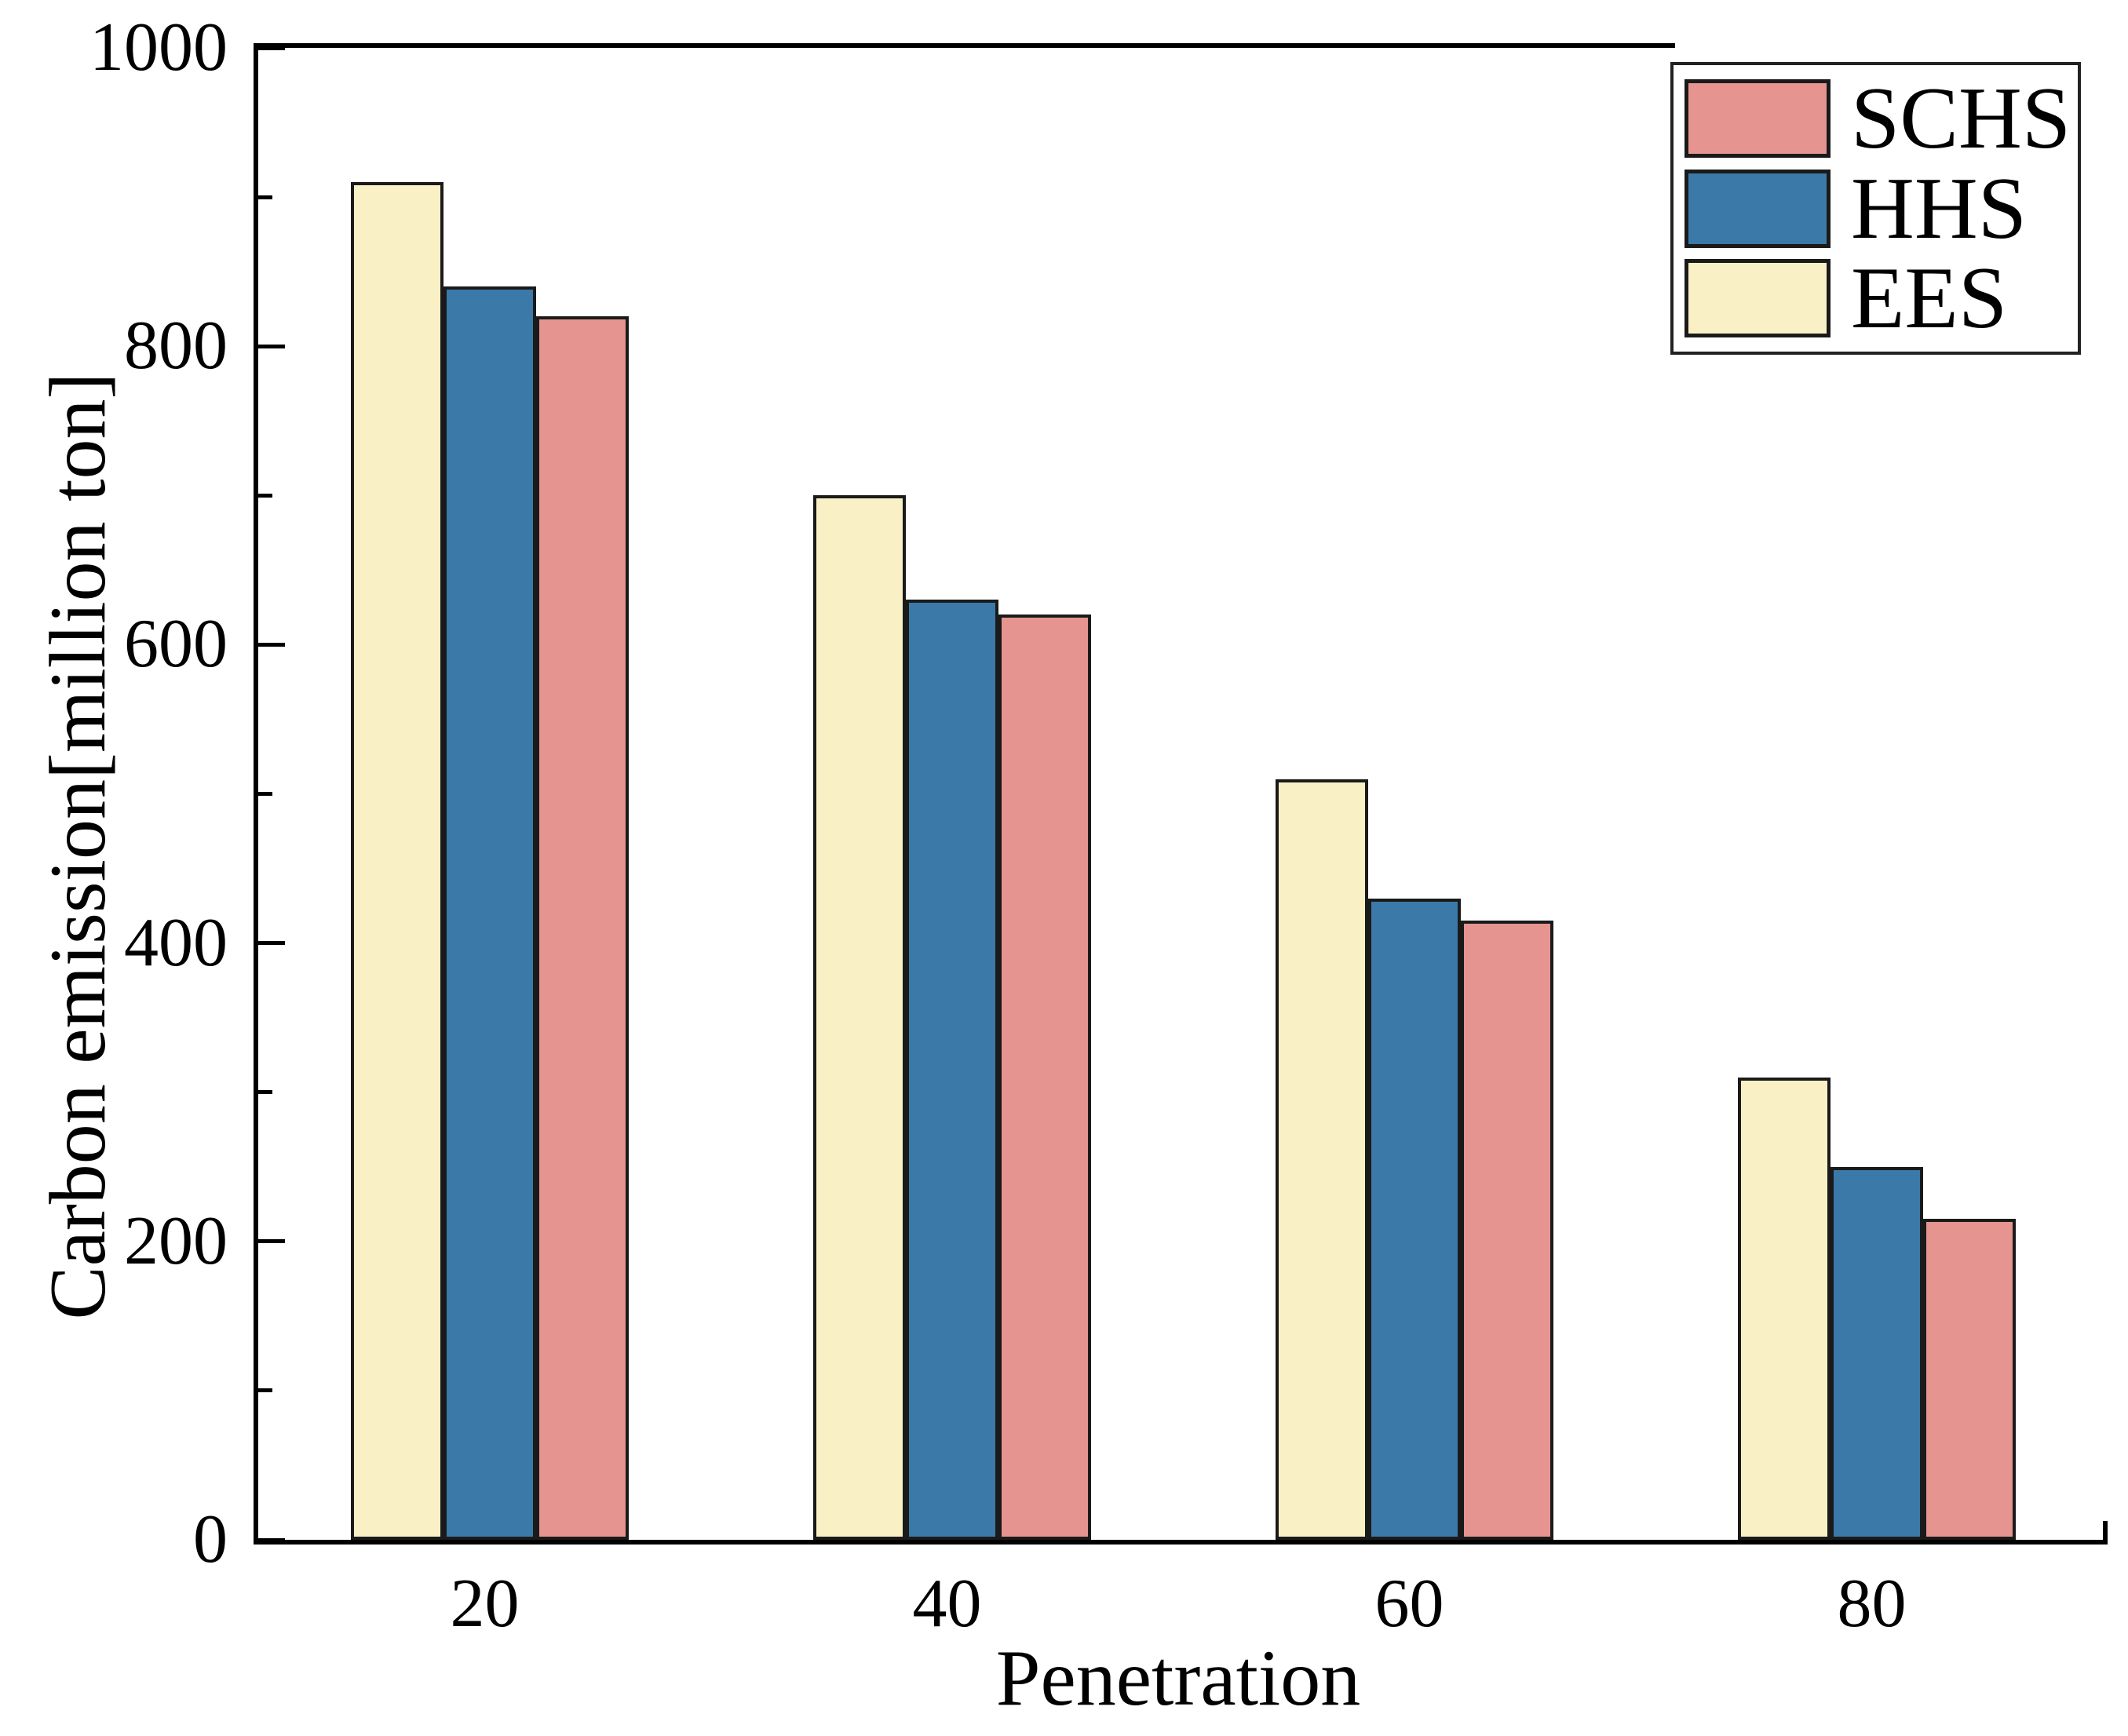 The image size is (2128, 1736). Describe the element at coordinates (1758, 298) in the screenshot. I see `legend-swatch-ees` at that location.